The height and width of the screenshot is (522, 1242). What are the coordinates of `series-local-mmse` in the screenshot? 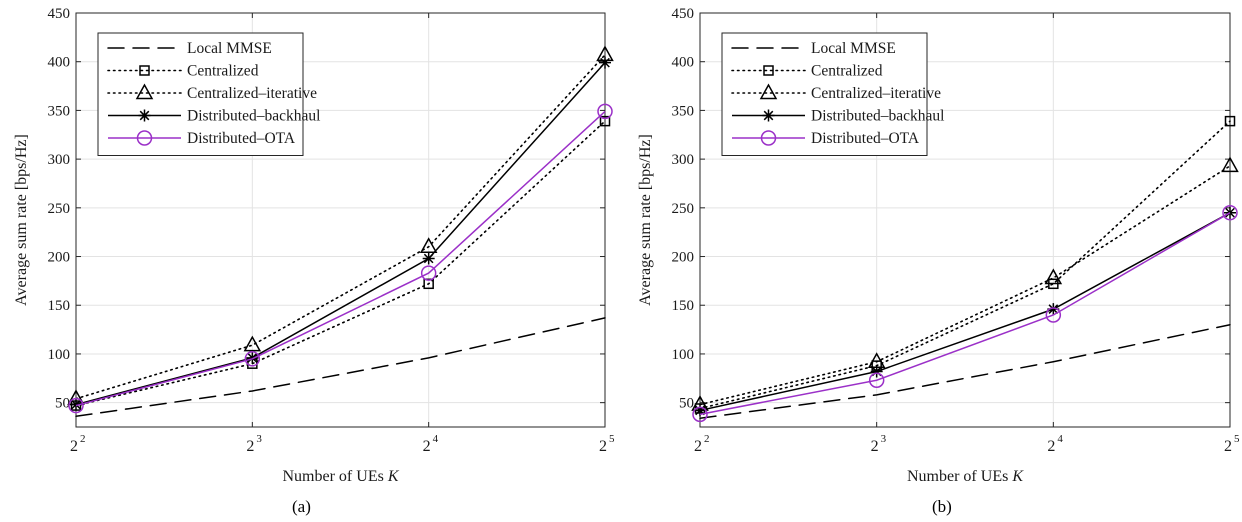 It's located at (965, 371).